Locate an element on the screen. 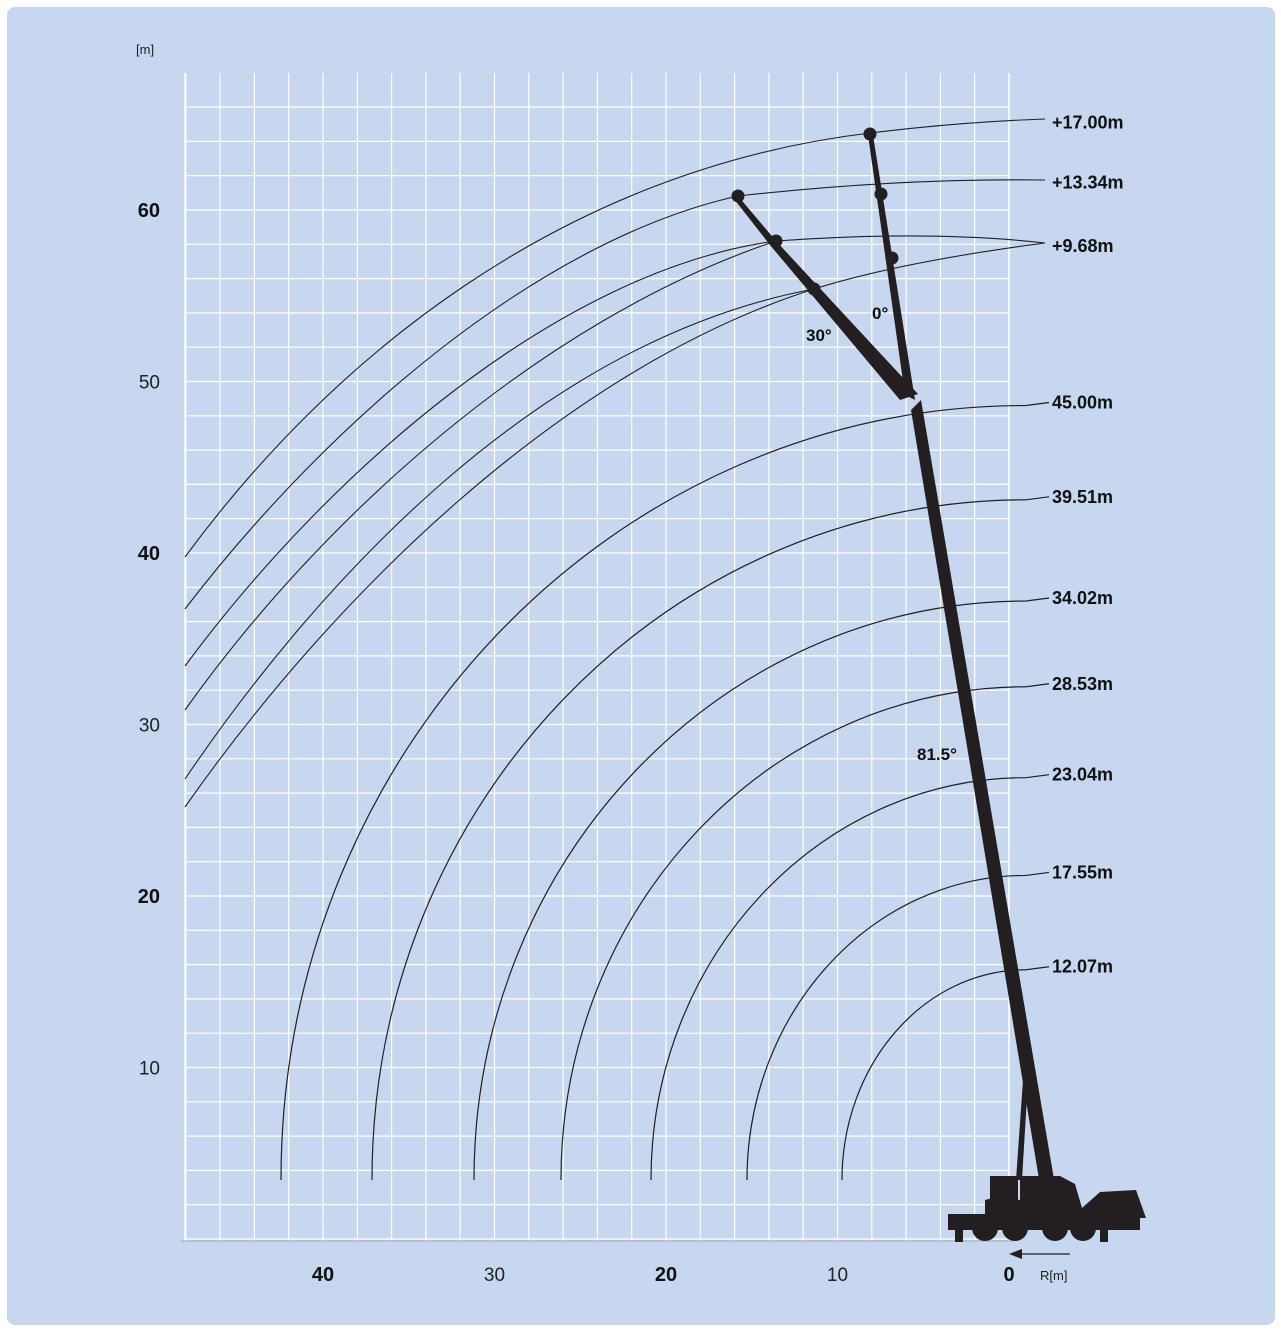  jib-length-label: +13.34m is located at coordinates (1088, 183).